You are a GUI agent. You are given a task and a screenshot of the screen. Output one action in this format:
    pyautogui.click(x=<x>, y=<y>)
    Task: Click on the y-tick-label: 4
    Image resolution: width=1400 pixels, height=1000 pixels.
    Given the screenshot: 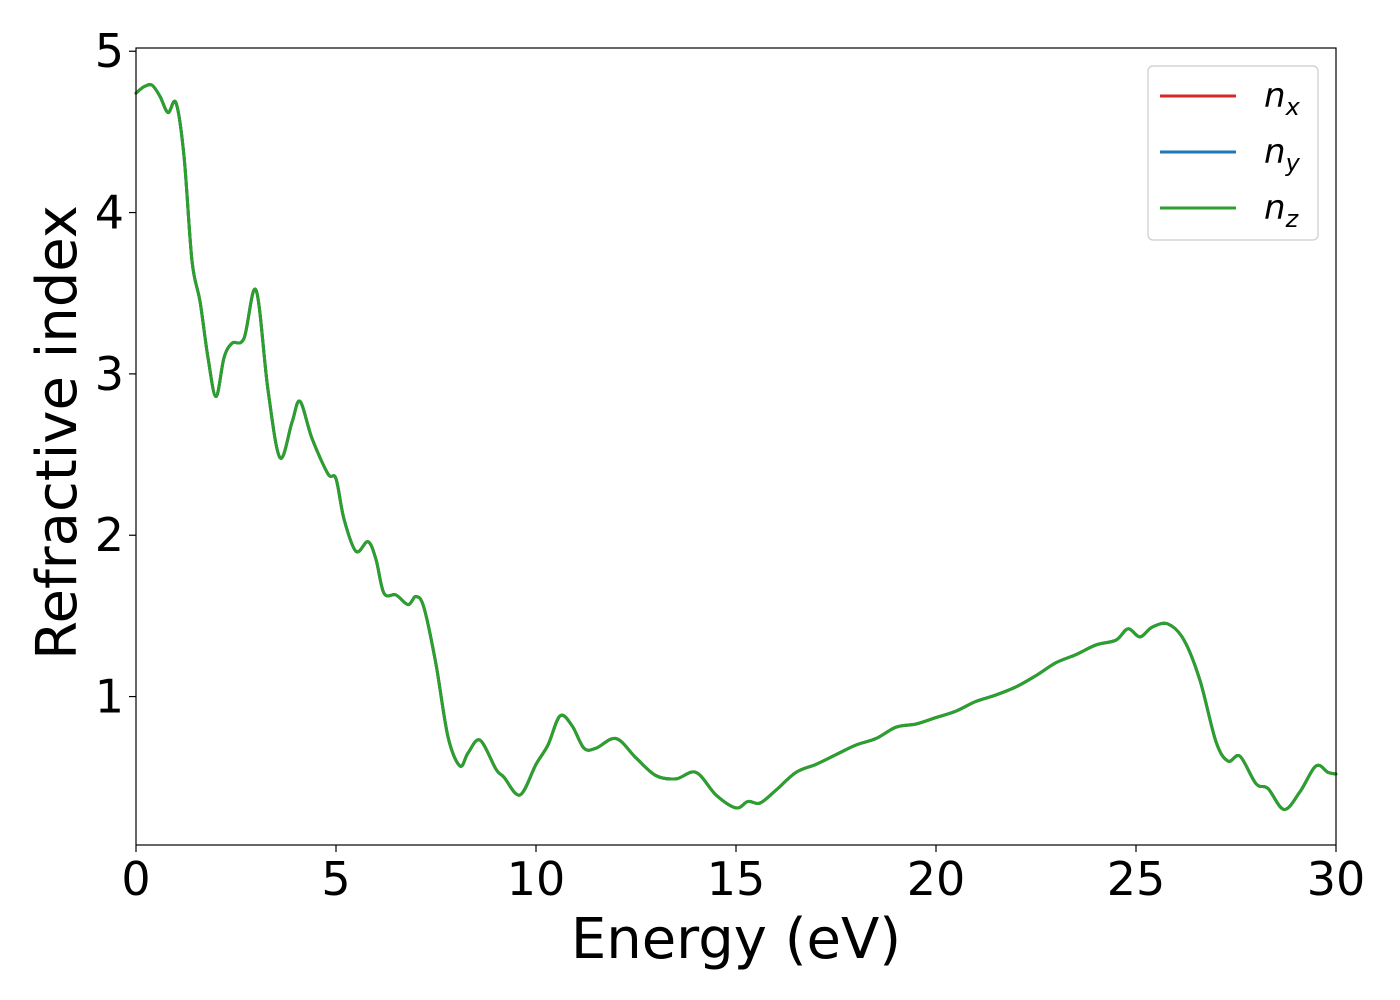 What is the action you would take?
    pyautogui.click(x=109, y=213)
    